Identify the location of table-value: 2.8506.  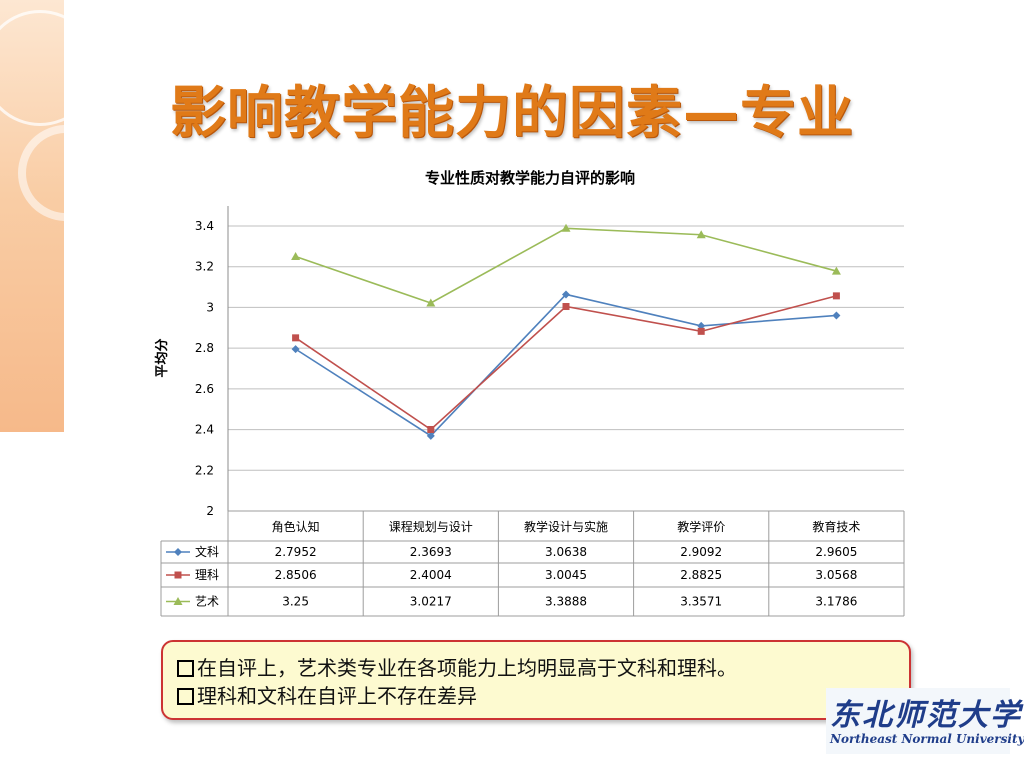
(296, 575).